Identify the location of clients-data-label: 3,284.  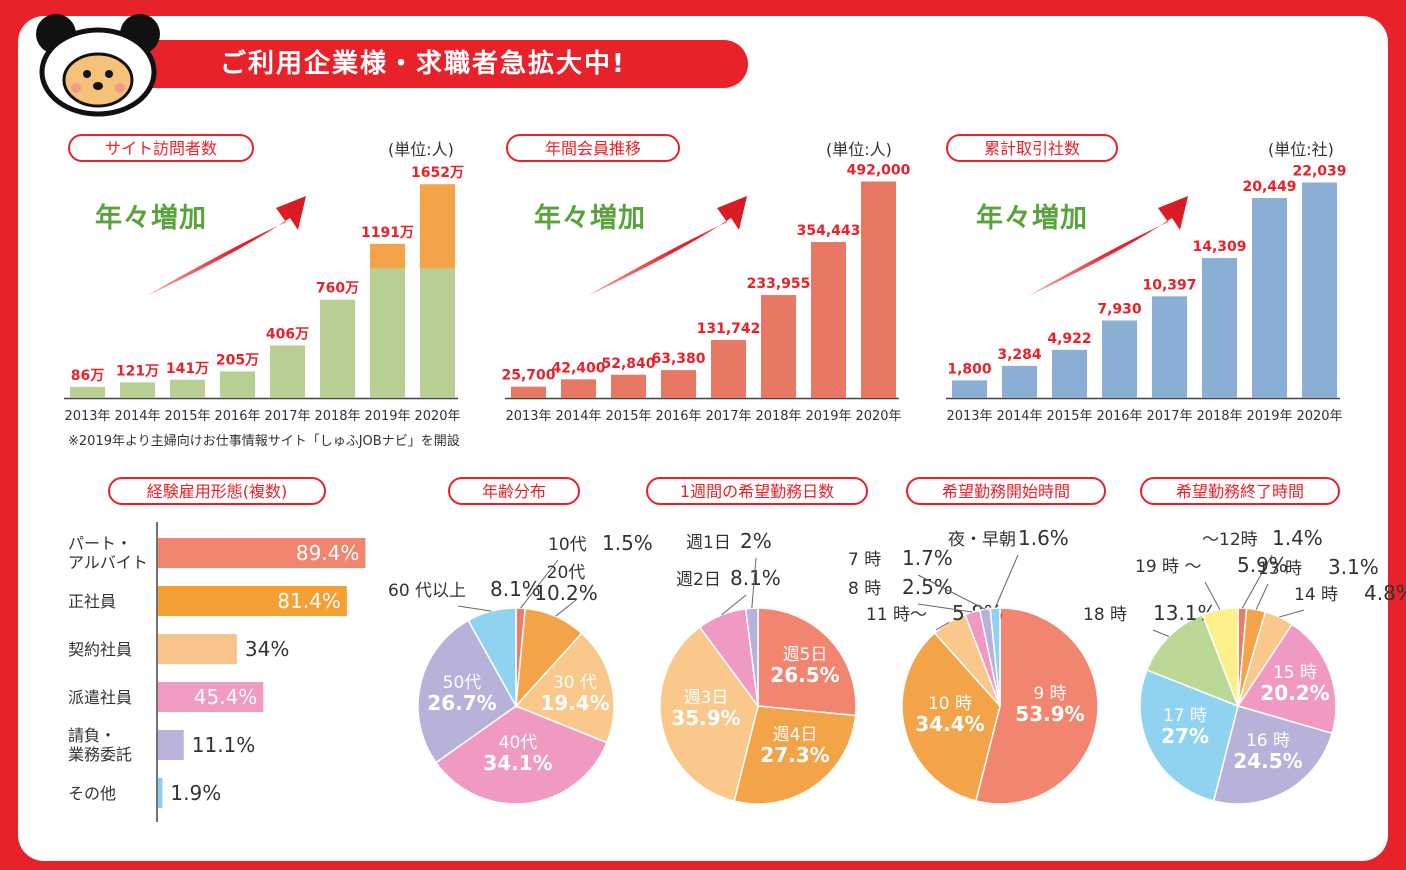
(1019, 355).